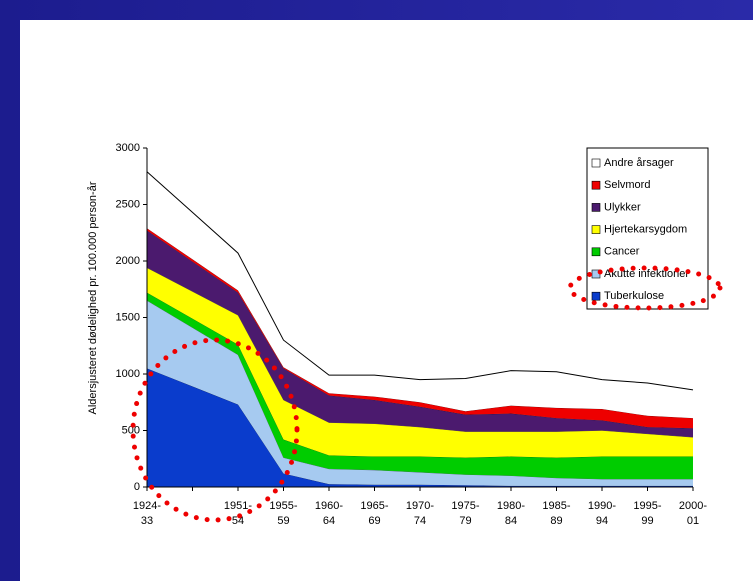 The image size is (753, 581). I want to click on y-tick-label: 2000, so click(128, 261).